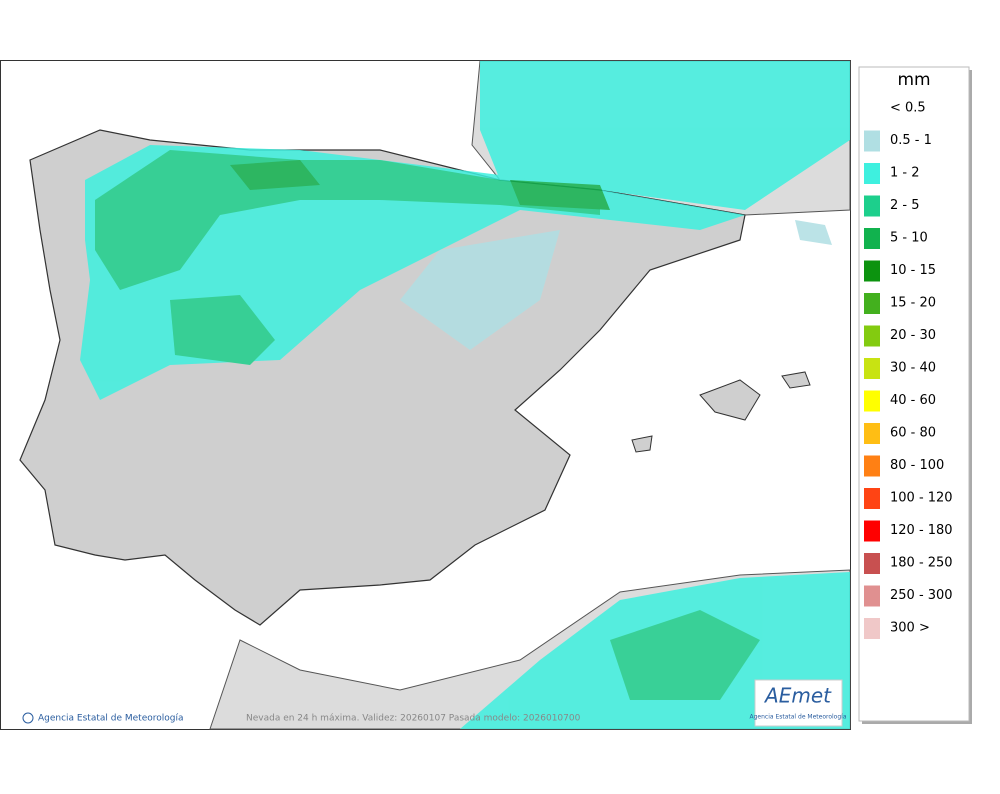 Image resolution: width=1000 pixels, height=794 pixels. I want to click on logo-subtitle: Agencia Estatal de Meteorología, so click(798, 717).